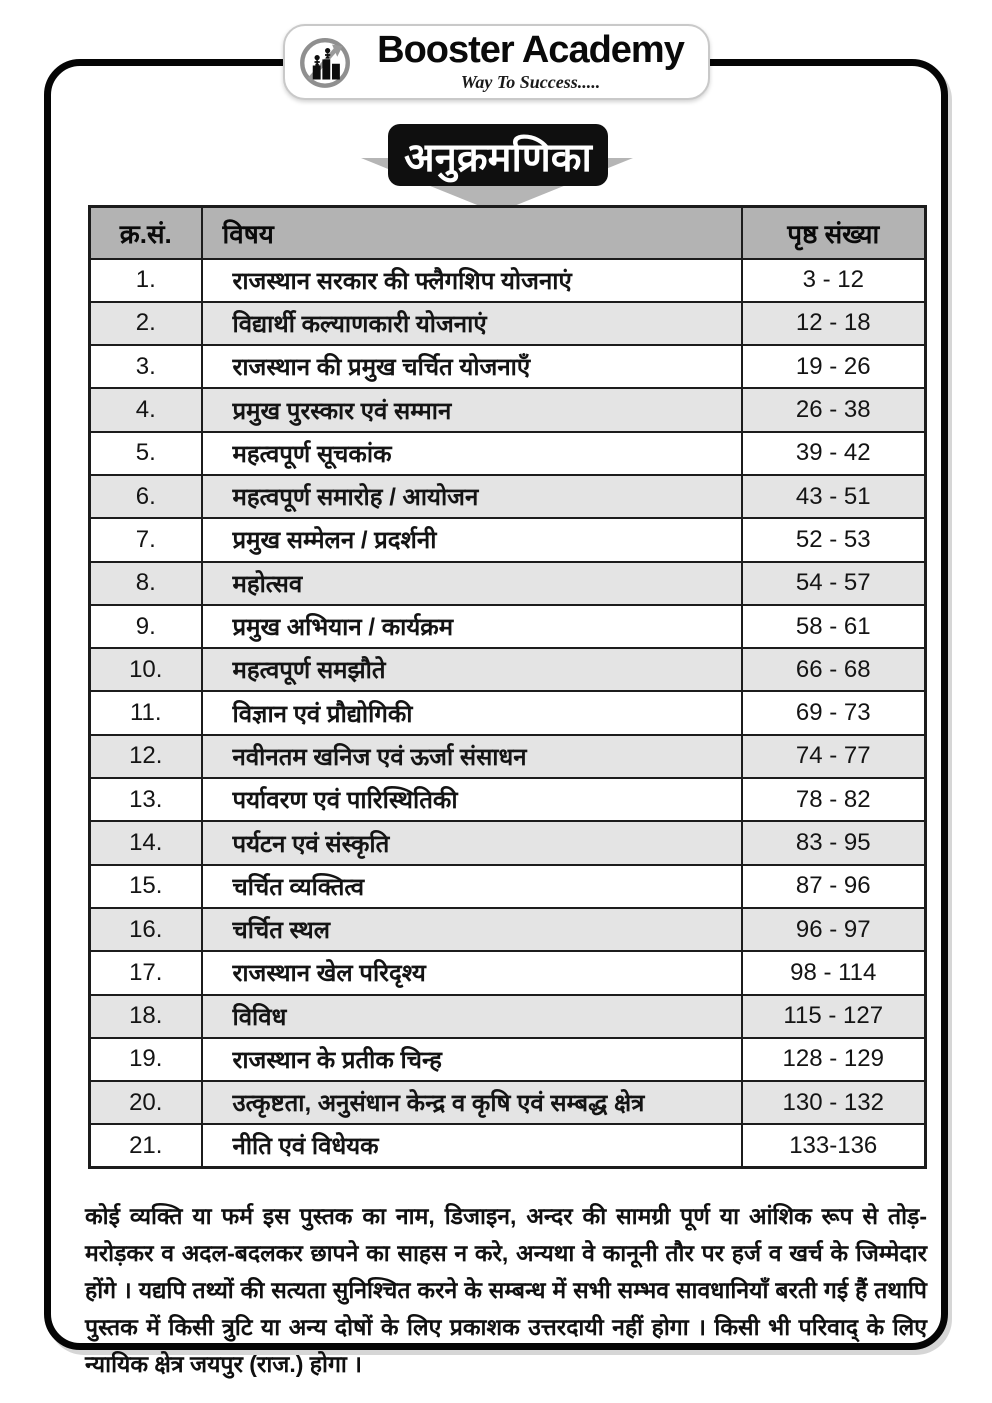 This screenshot has height=1403, width=992. What do you see at coordinates (145, 886) in the screenshot?
I see `toc-cell-serial: 15.` at bounding box center [145, 886].